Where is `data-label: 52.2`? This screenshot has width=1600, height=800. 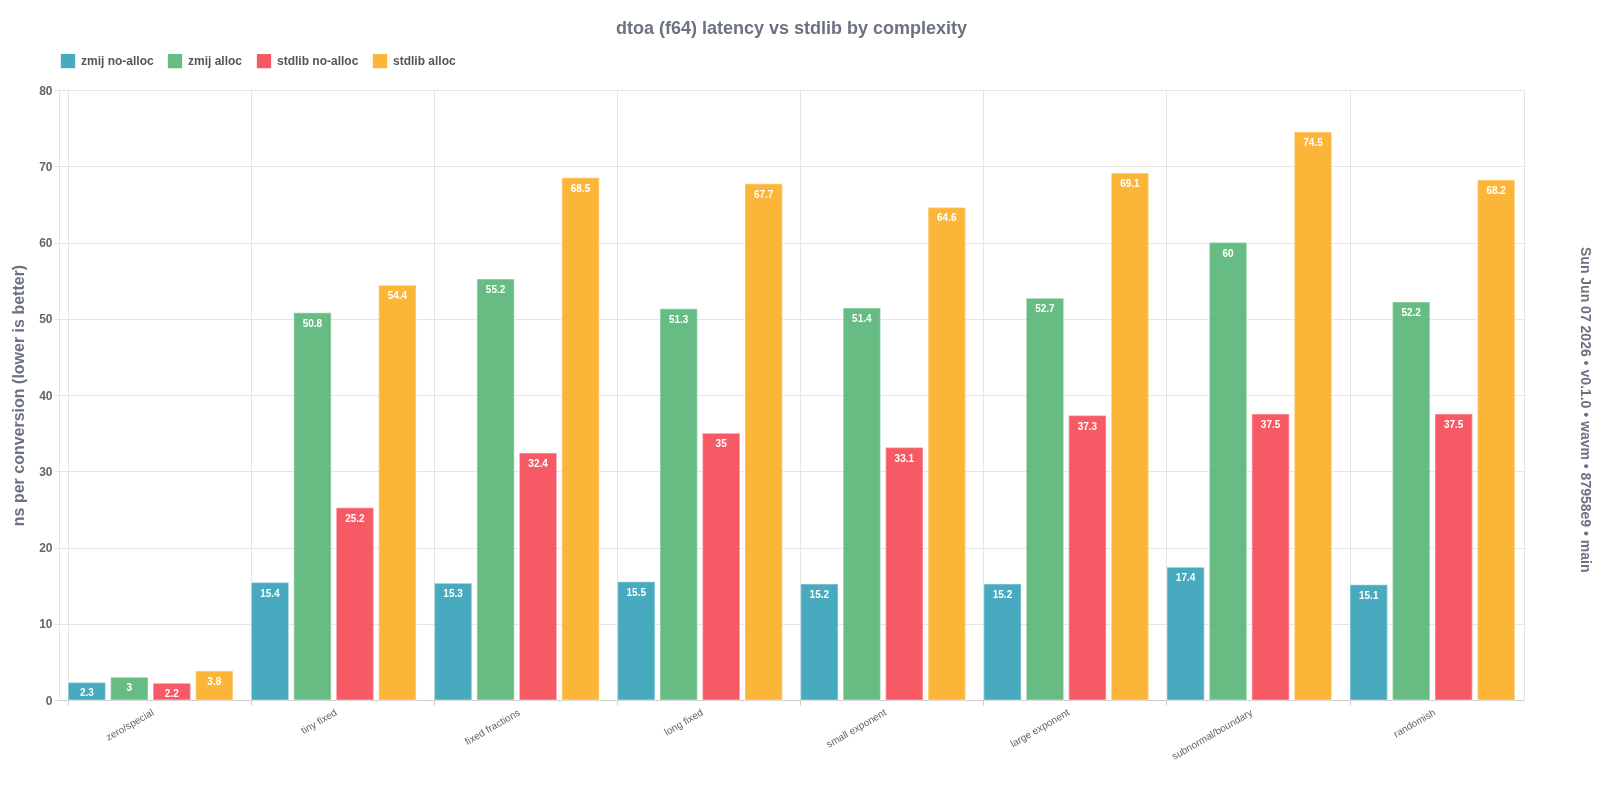
data-label: 52.2 is located at coordinates (1411, 312).